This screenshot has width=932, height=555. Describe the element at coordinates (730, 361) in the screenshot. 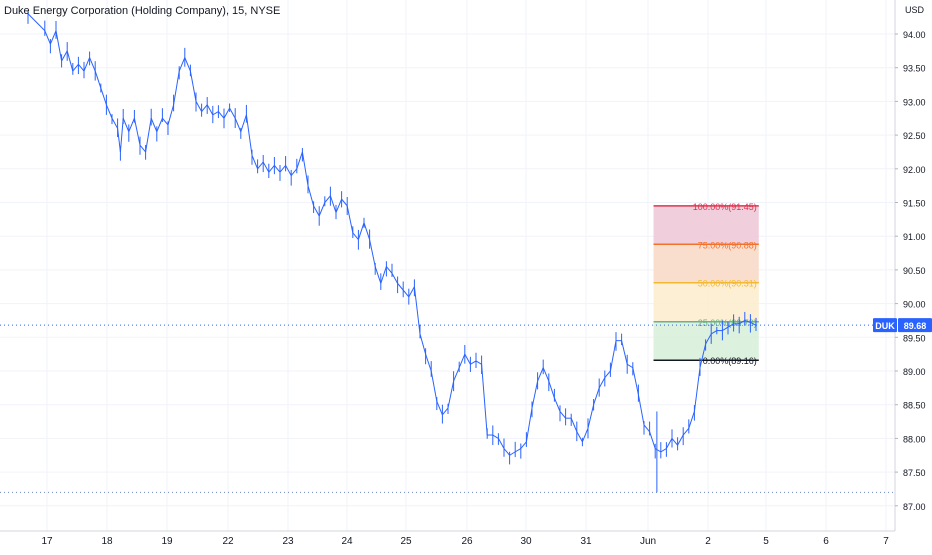

I see `fib-level-label: 0.00%(89.16)` at that location.